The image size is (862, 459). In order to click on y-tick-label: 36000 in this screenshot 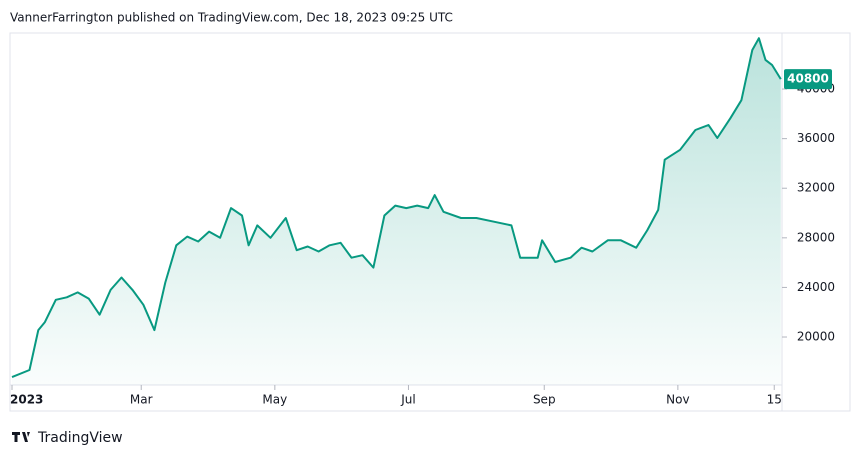, I will do `click(816, 138)`.